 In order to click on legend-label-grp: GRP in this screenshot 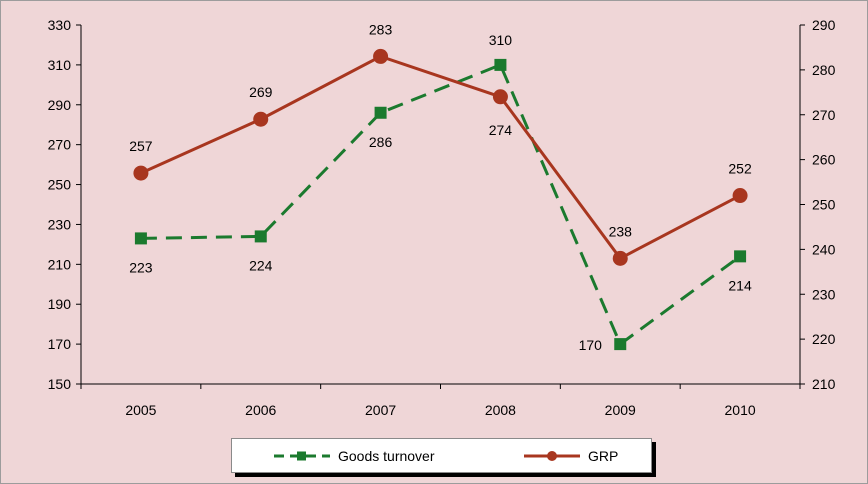, I will do `click(603, 455)`.